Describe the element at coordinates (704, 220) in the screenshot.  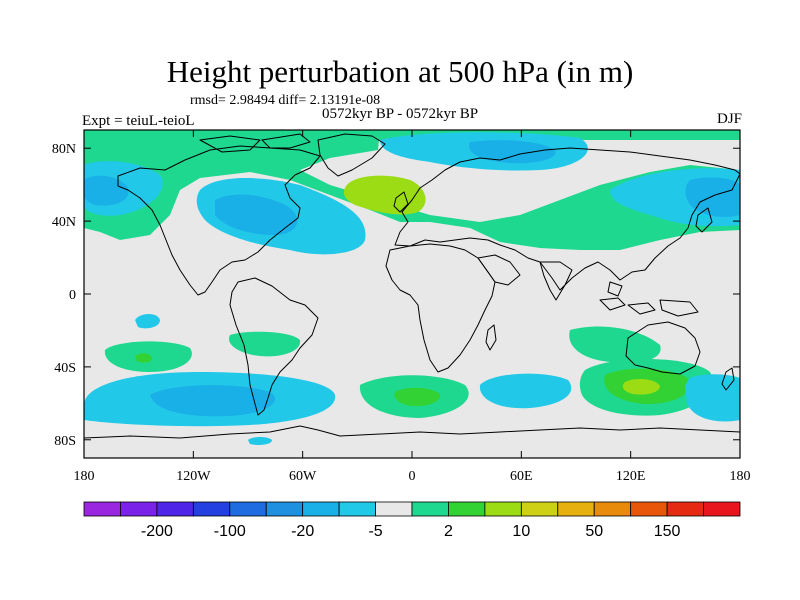
I see `japan-coastline` at that location.